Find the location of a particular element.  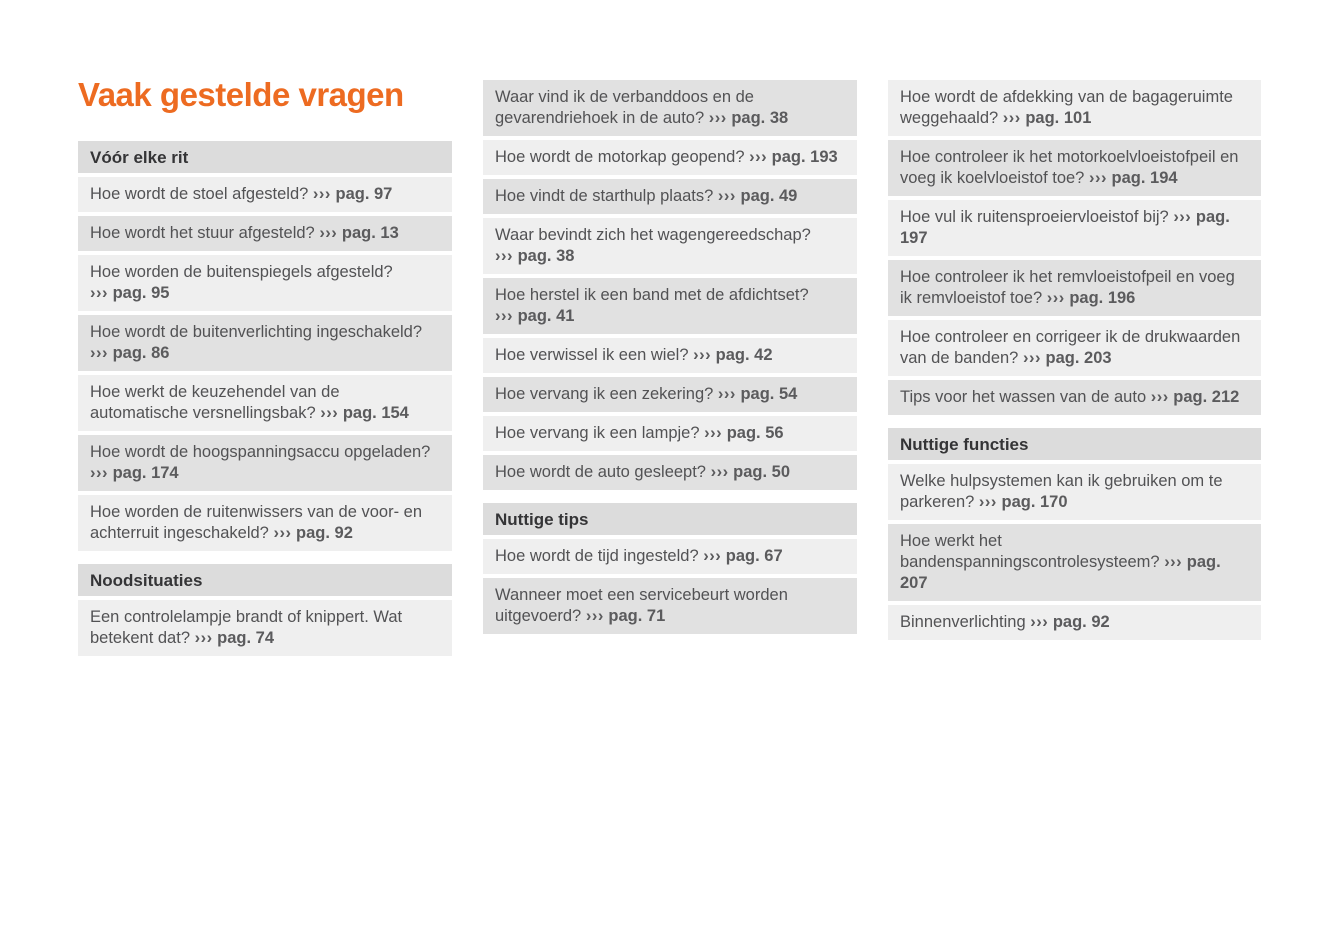

page-ref-link: ››› pag. 86 is located at coordinates (129, 353).